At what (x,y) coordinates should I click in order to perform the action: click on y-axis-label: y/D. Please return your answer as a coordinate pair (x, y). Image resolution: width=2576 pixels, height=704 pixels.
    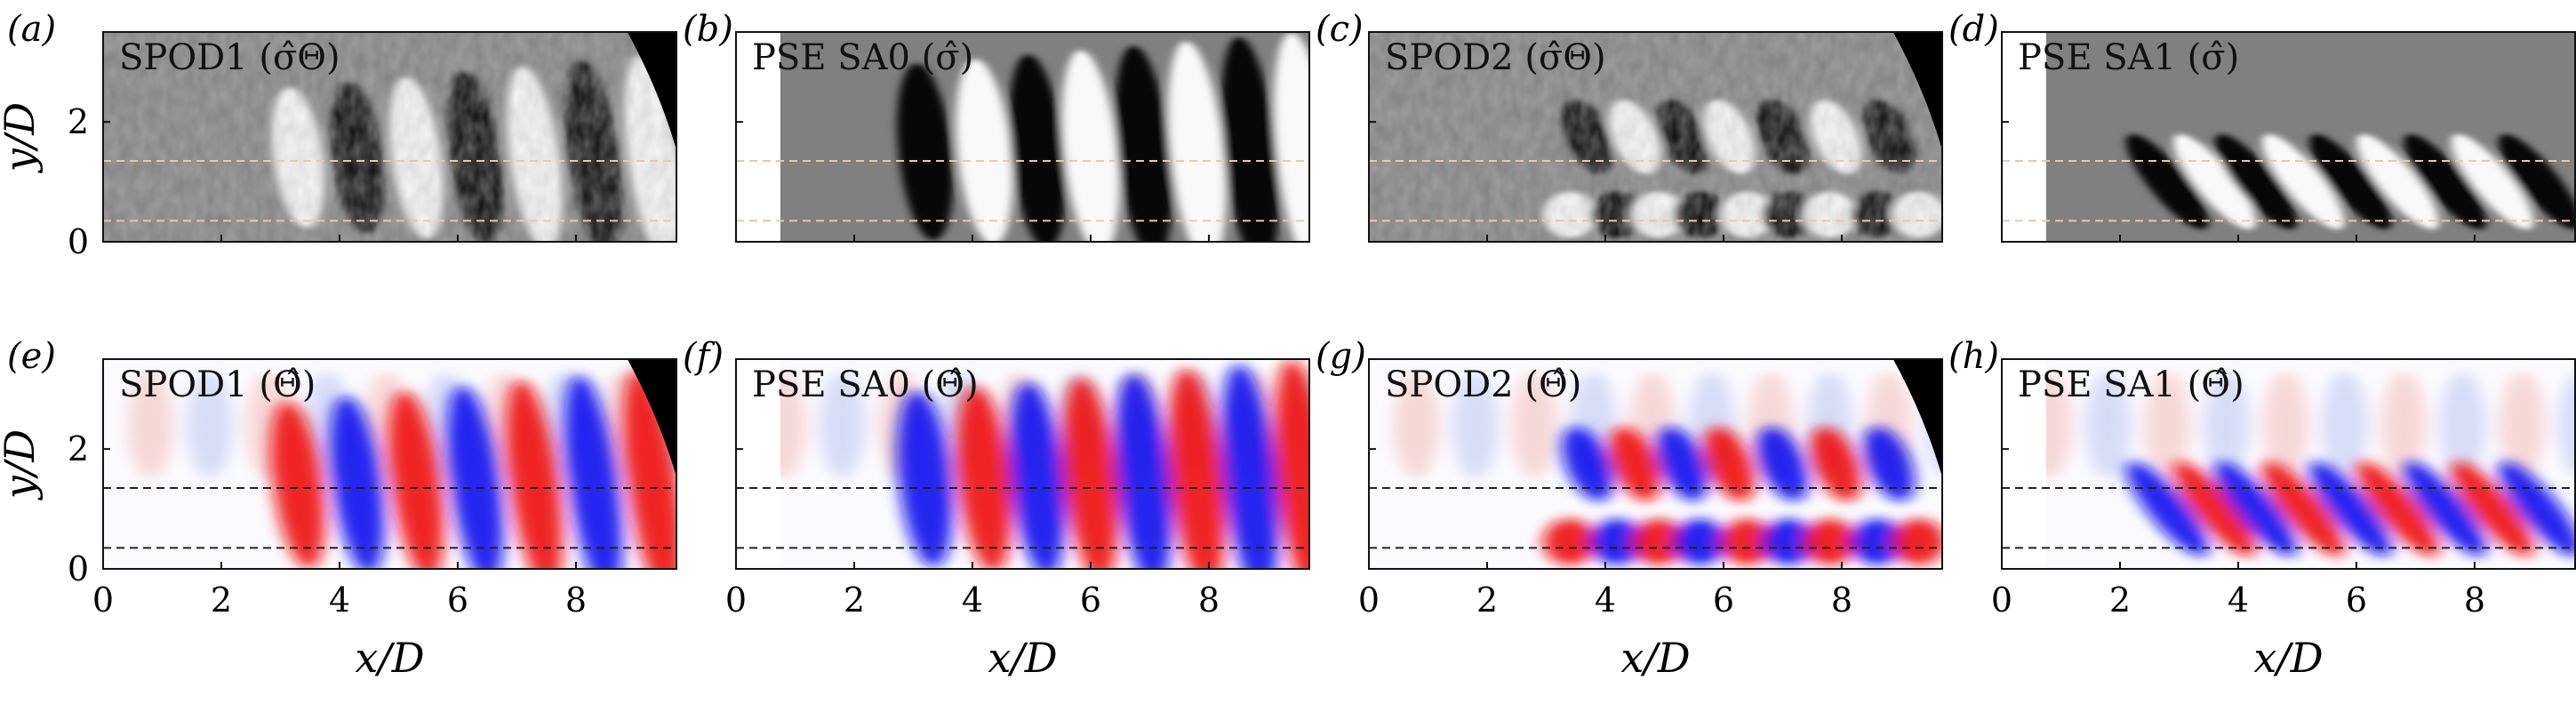
    Looking at the image, I should click on (22, 464).